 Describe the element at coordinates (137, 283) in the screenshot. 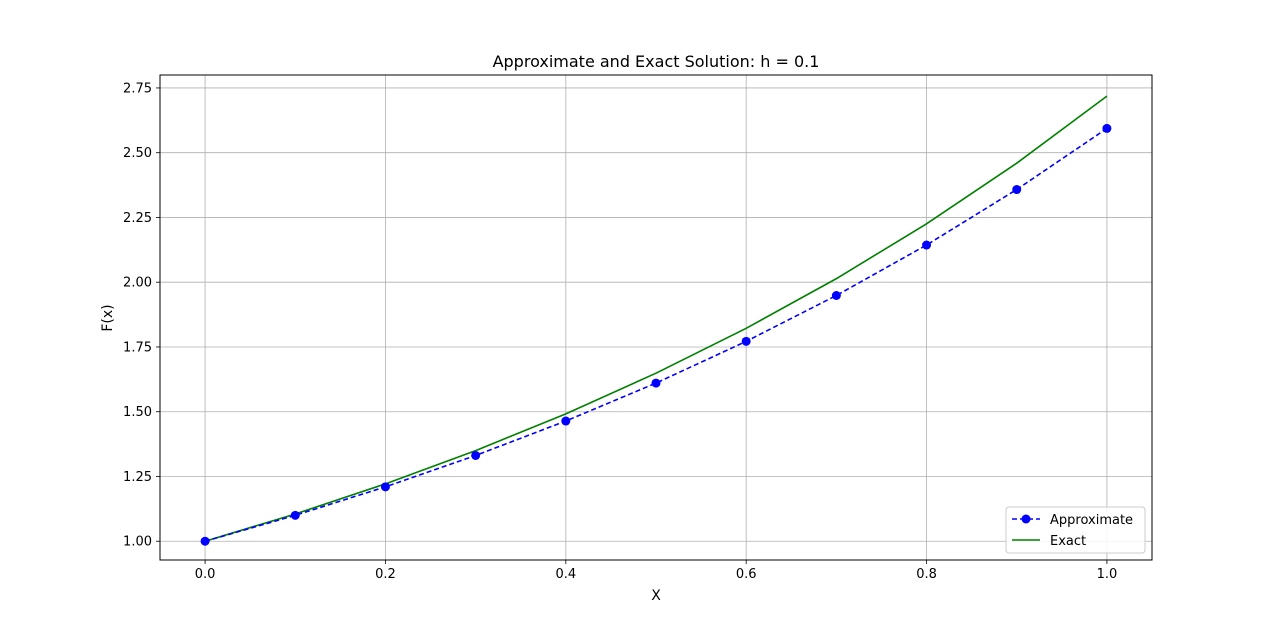

I see `y-tick-label: 2.00` at that location.